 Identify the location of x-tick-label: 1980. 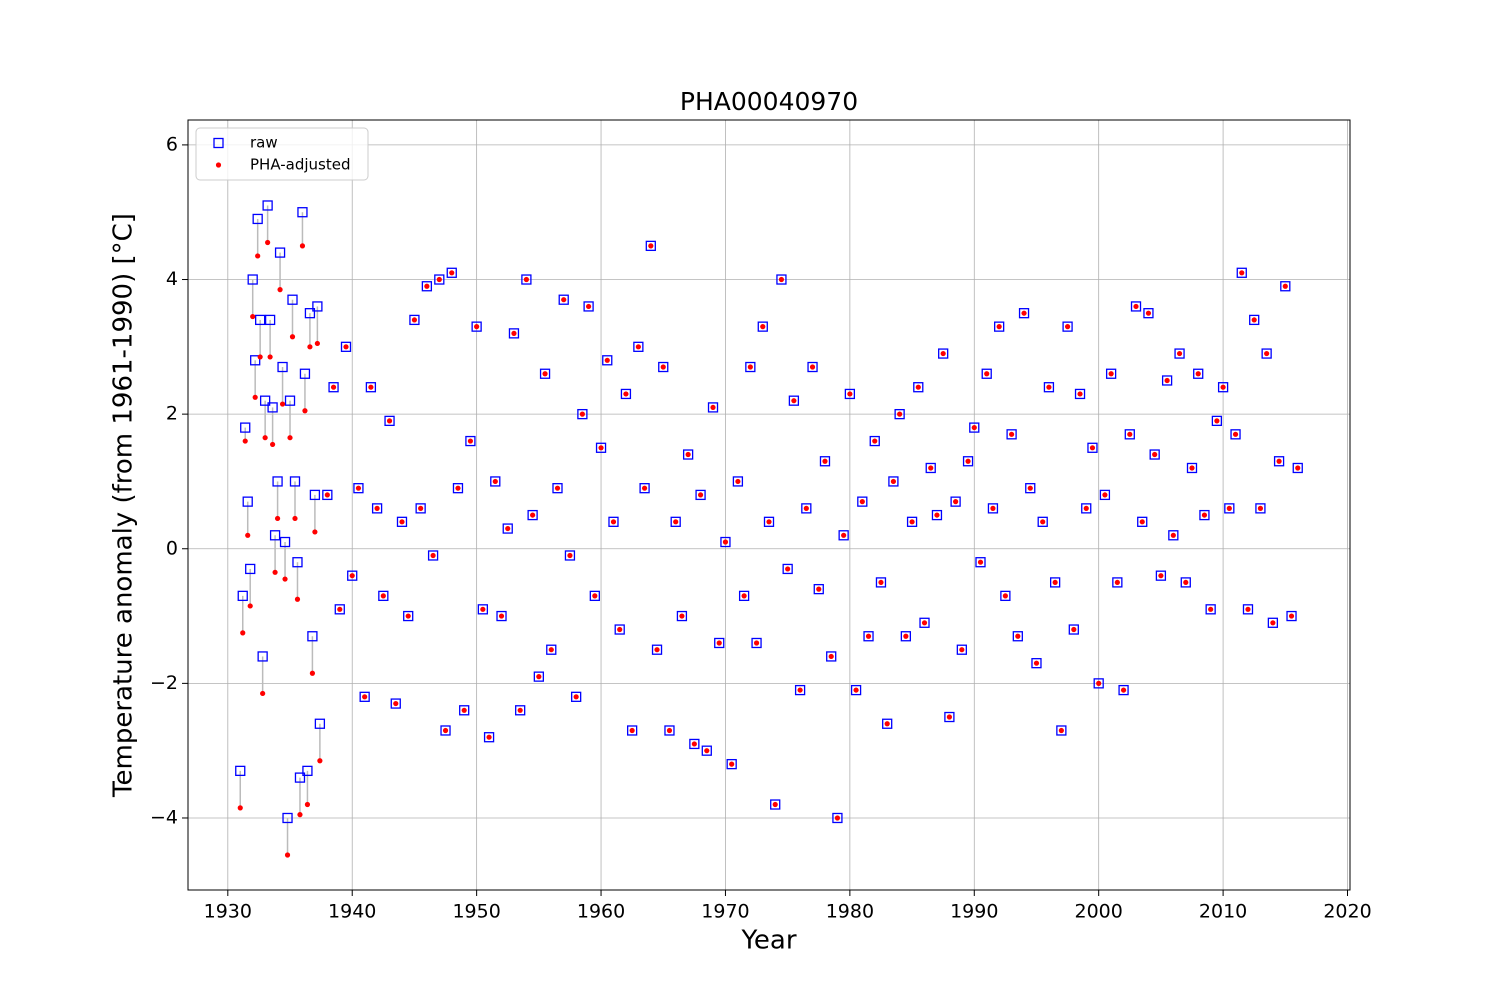
(850, 912).